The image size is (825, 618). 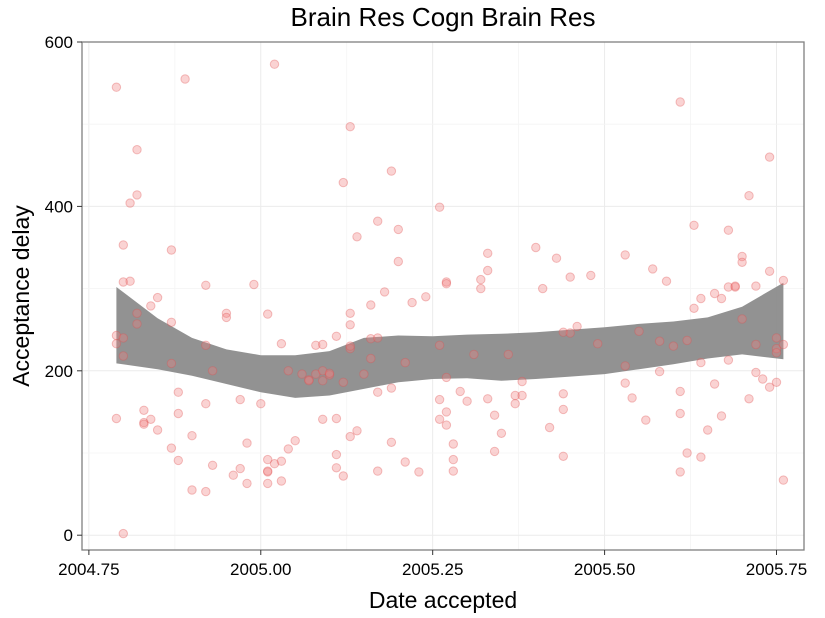 I want to click on x-tick-label: 2005.50, so click(x=604, y=569).